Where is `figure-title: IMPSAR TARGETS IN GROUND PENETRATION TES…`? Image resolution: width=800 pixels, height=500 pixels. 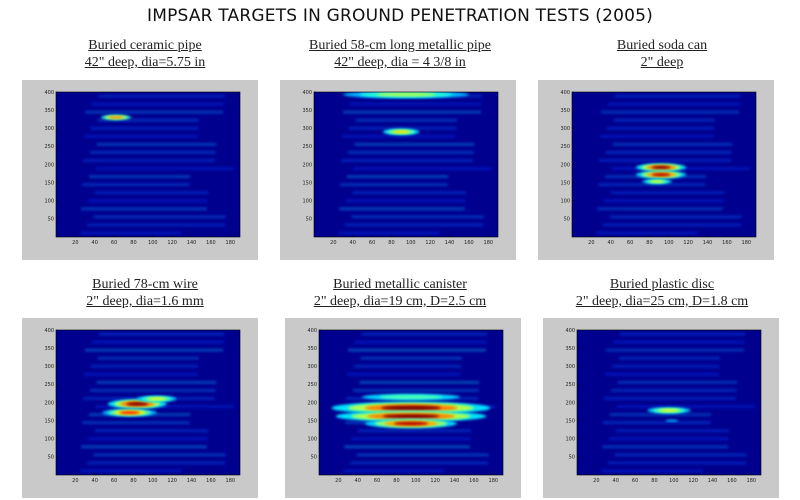 figure-title: IMPSAR TARGETS IN GROUND PENETRATION TES… is located at coordinates (400, 16).